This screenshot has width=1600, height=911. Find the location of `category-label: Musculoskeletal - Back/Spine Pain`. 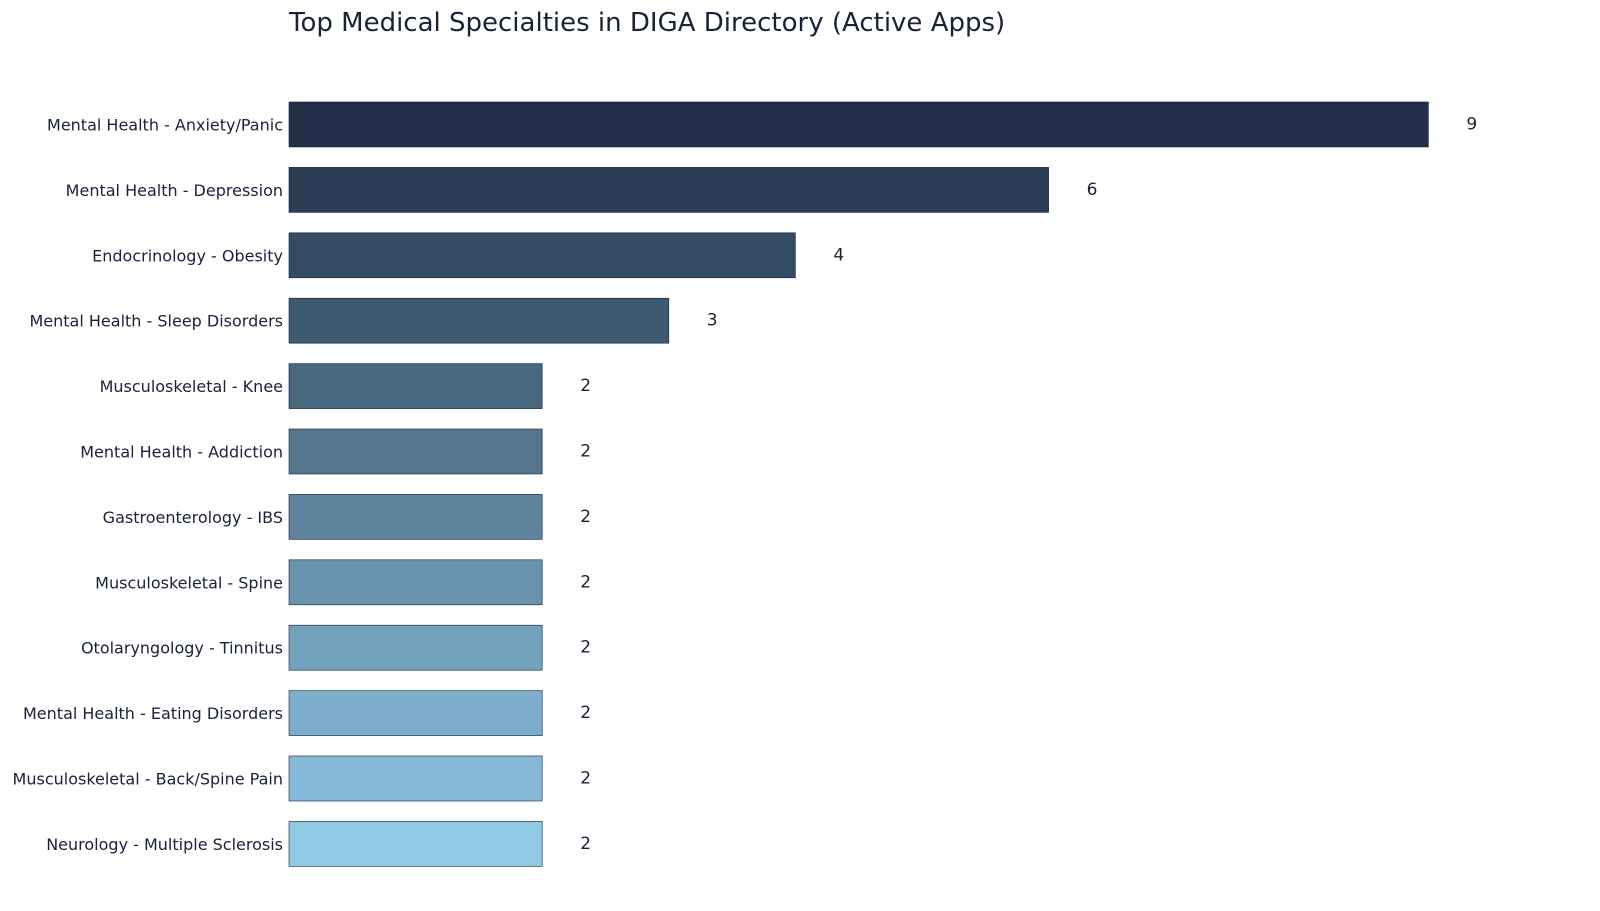

category-label: Musculoskeletal - Back/Spine Pain is located at coordinates (148, 779).